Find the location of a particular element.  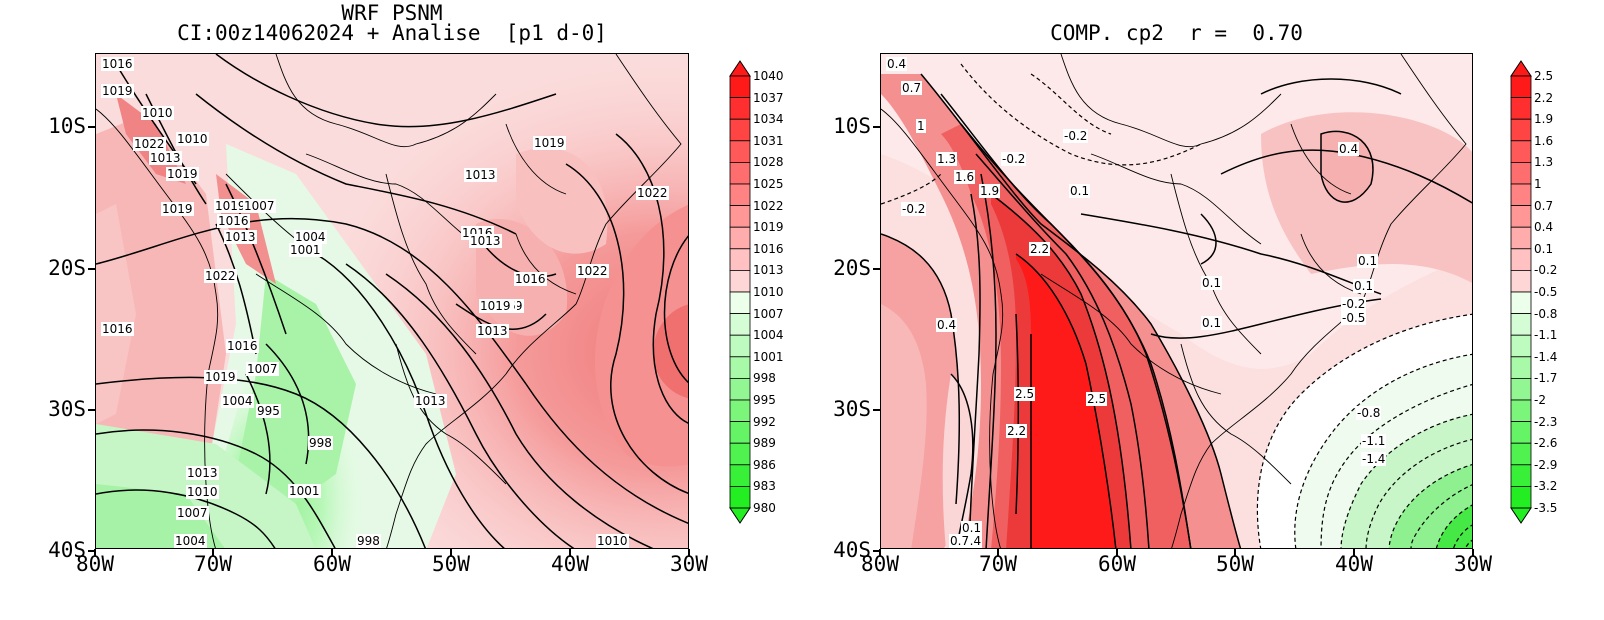

colorbar-label: 1013 is located at coordinates (768, 270).